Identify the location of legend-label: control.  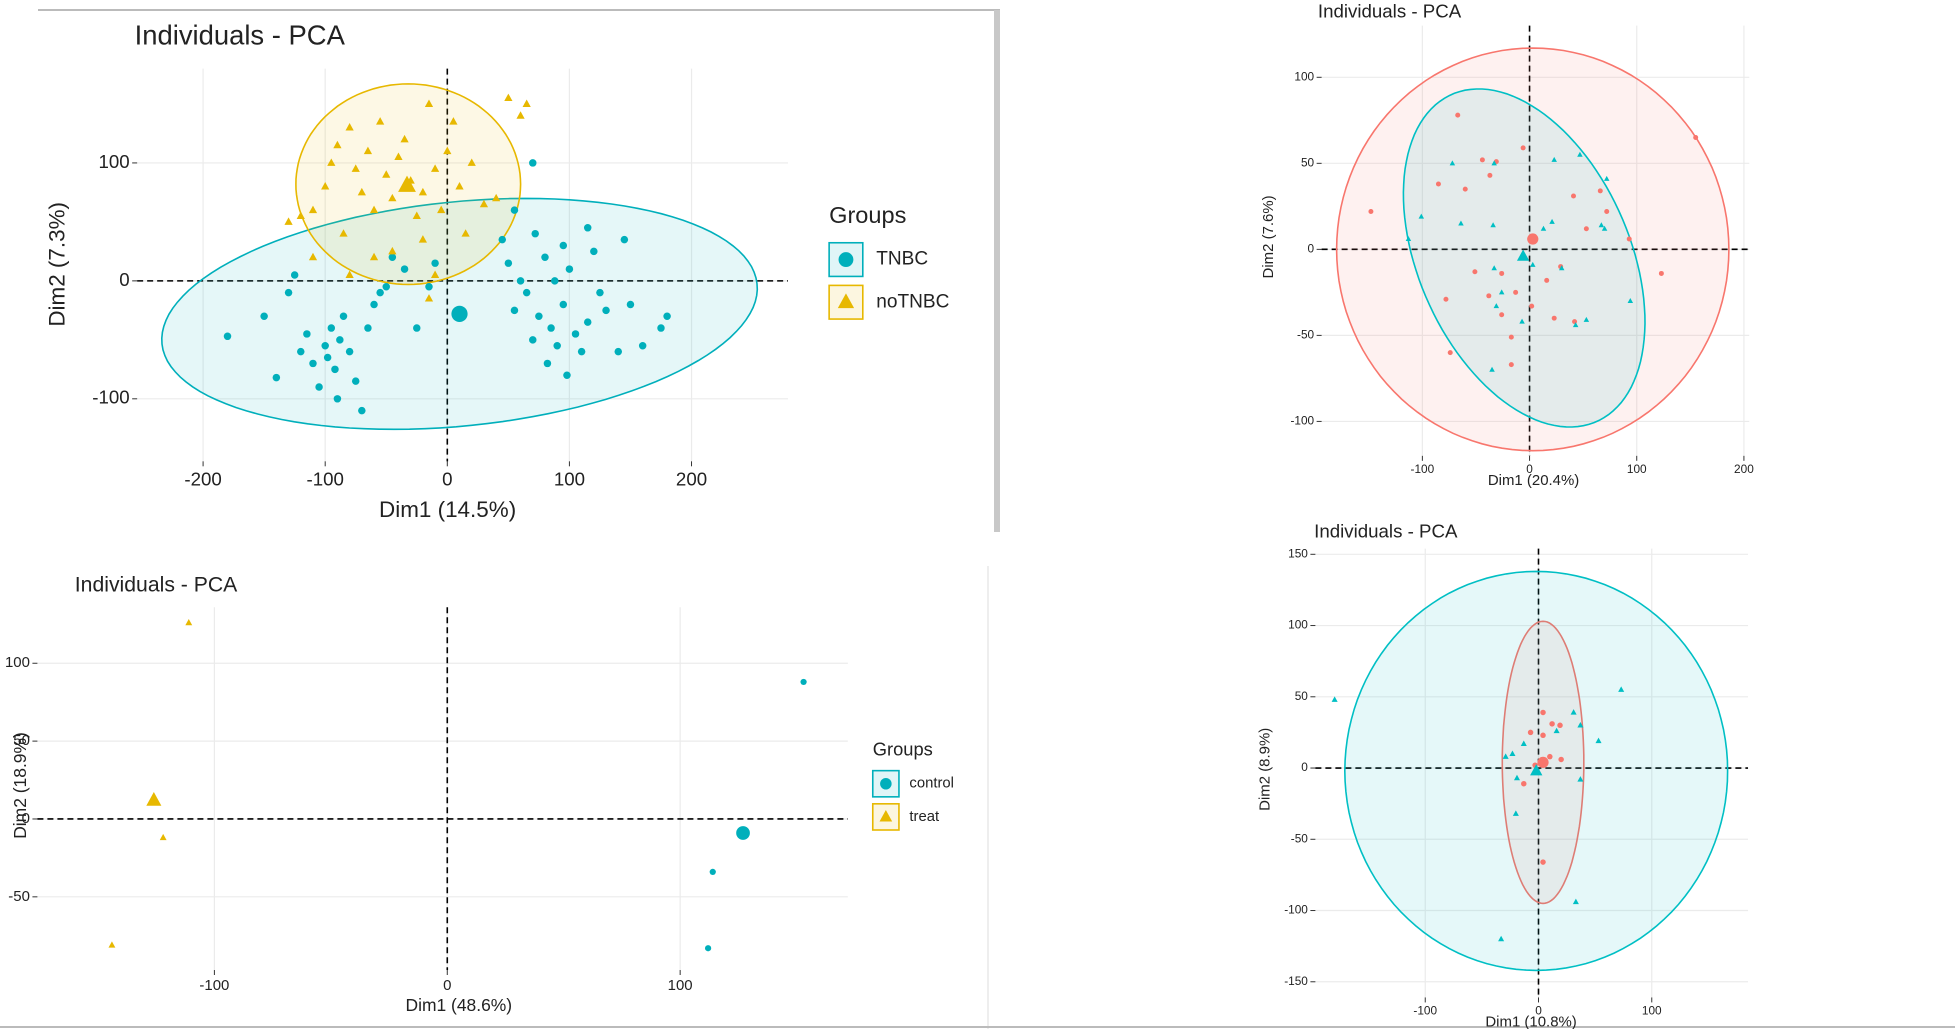
(931, 784).